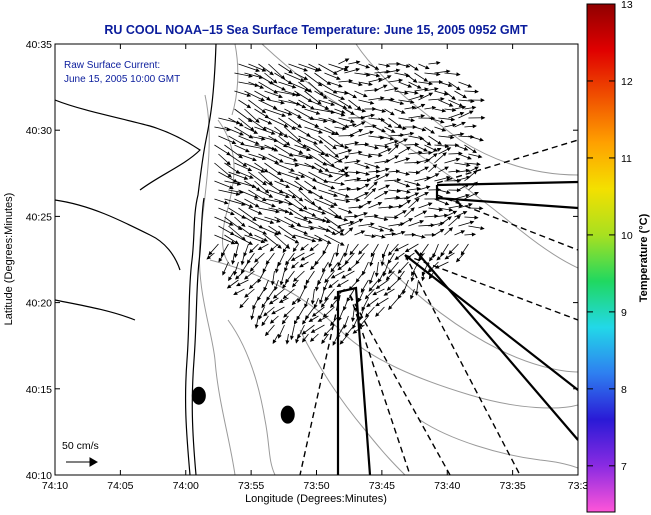 This screenshot has width=651, height=515. Describe the element at coordinates (243, 405) in the screenshot. I see `radar-sites` at that location.